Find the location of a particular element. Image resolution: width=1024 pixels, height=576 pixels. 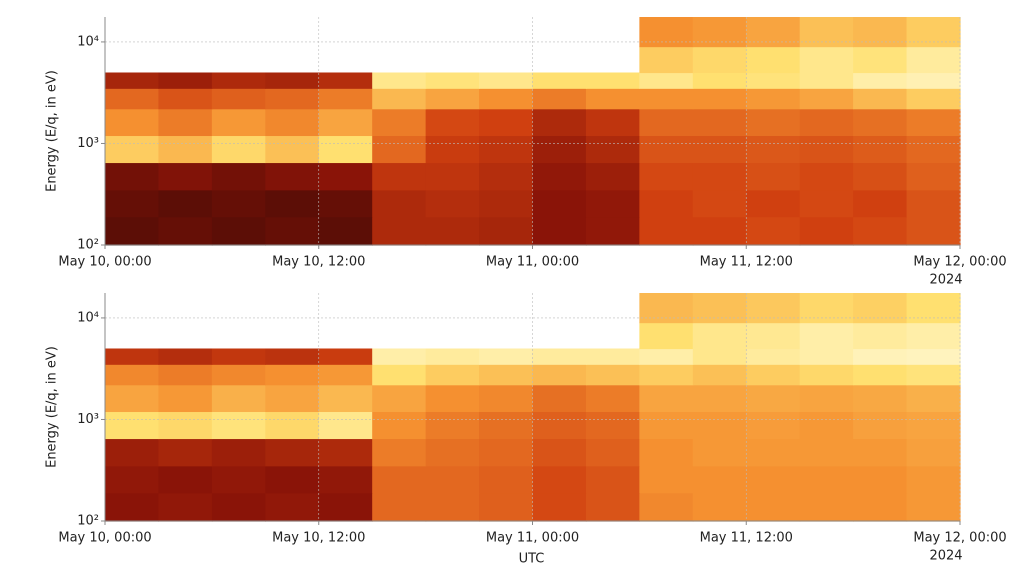

y-axis-label: Energy (E/q, in eV) is located at coordinates (52, 131).